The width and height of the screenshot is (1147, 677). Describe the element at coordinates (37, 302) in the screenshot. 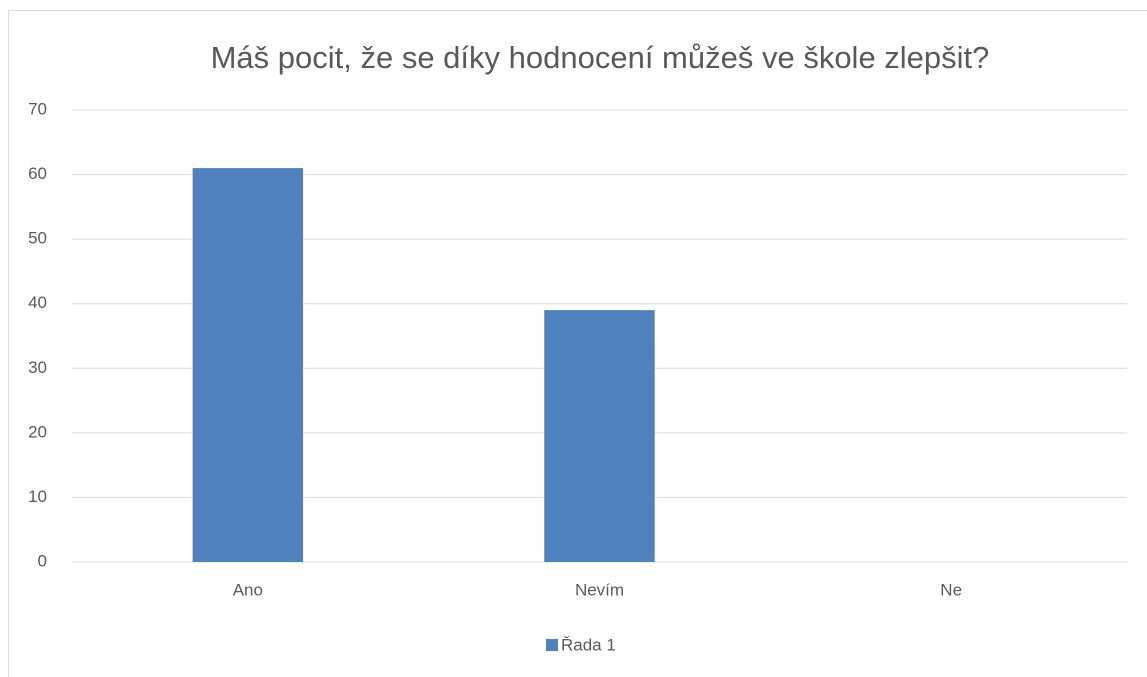

I see `y-tick-label: 40` at that location.